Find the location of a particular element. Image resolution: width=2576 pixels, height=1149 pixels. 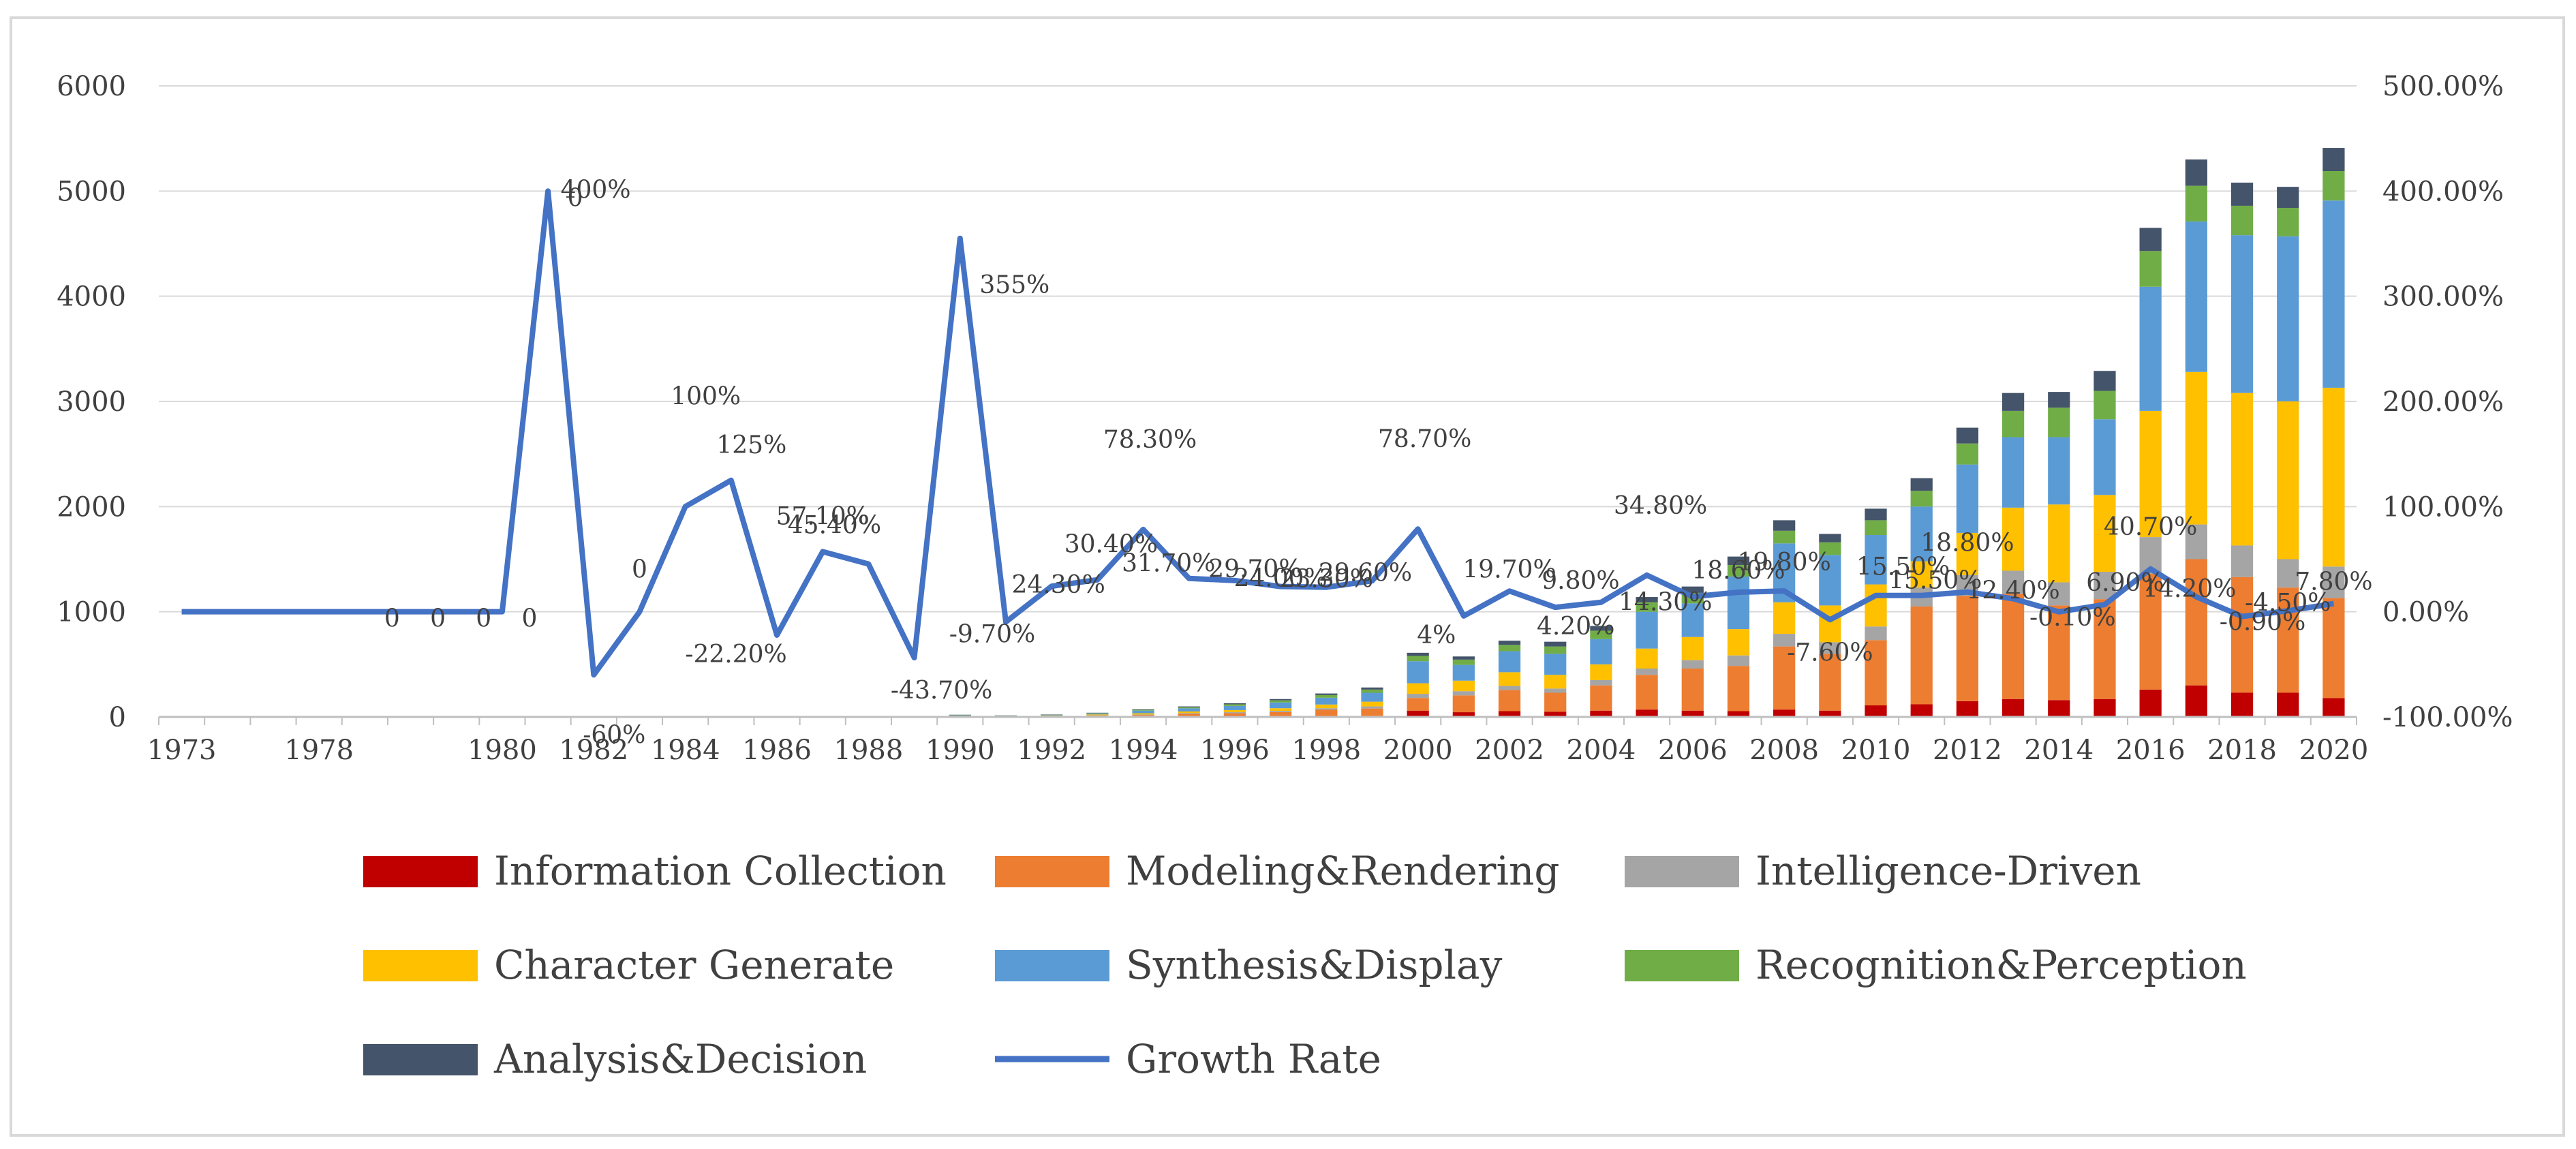

x-tick-label: 2018 is located at coordinates (2242, 750).